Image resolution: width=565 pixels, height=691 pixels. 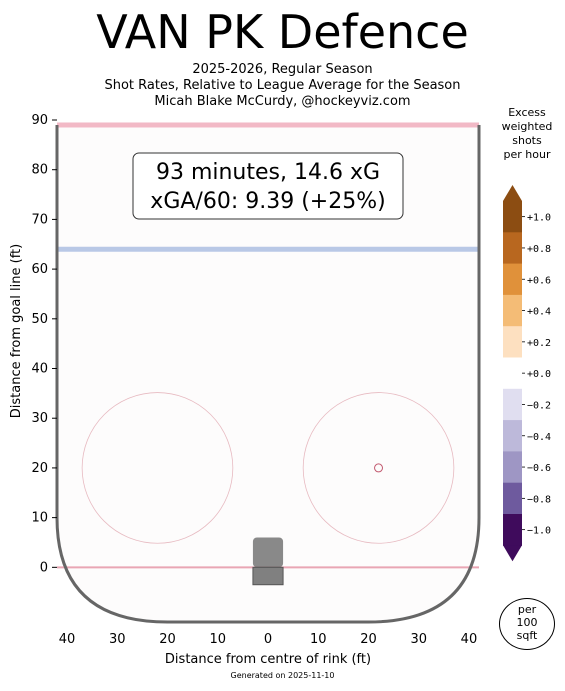 What do you see at coordinates (268, 172) in the screenshot?
I see `stats-minutes-xg: 93 minutes, 14.6 xG` at bounding box center [268, 172].